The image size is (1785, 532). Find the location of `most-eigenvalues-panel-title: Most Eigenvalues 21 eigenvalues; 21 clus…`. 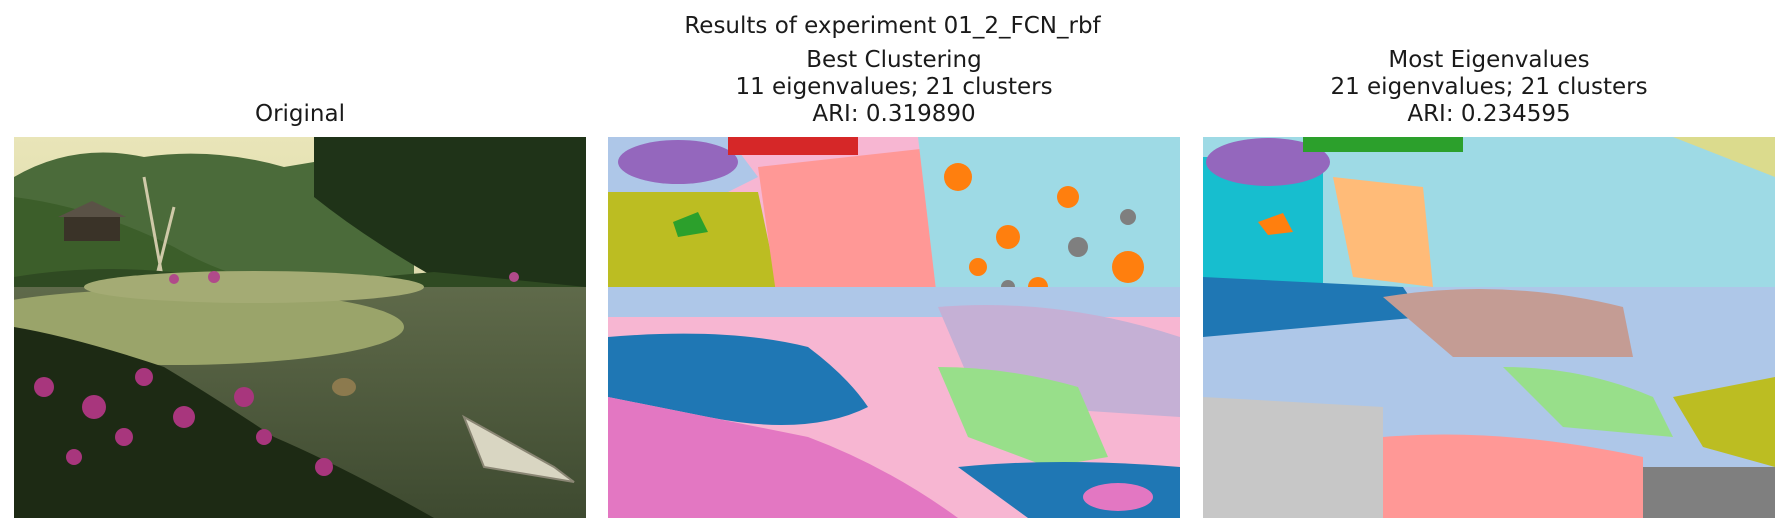

most-eigenvalues-panel-title: Most Eigenvalues 21 eigenvalues; 21 clus… is located at coordinates (1489, 87).